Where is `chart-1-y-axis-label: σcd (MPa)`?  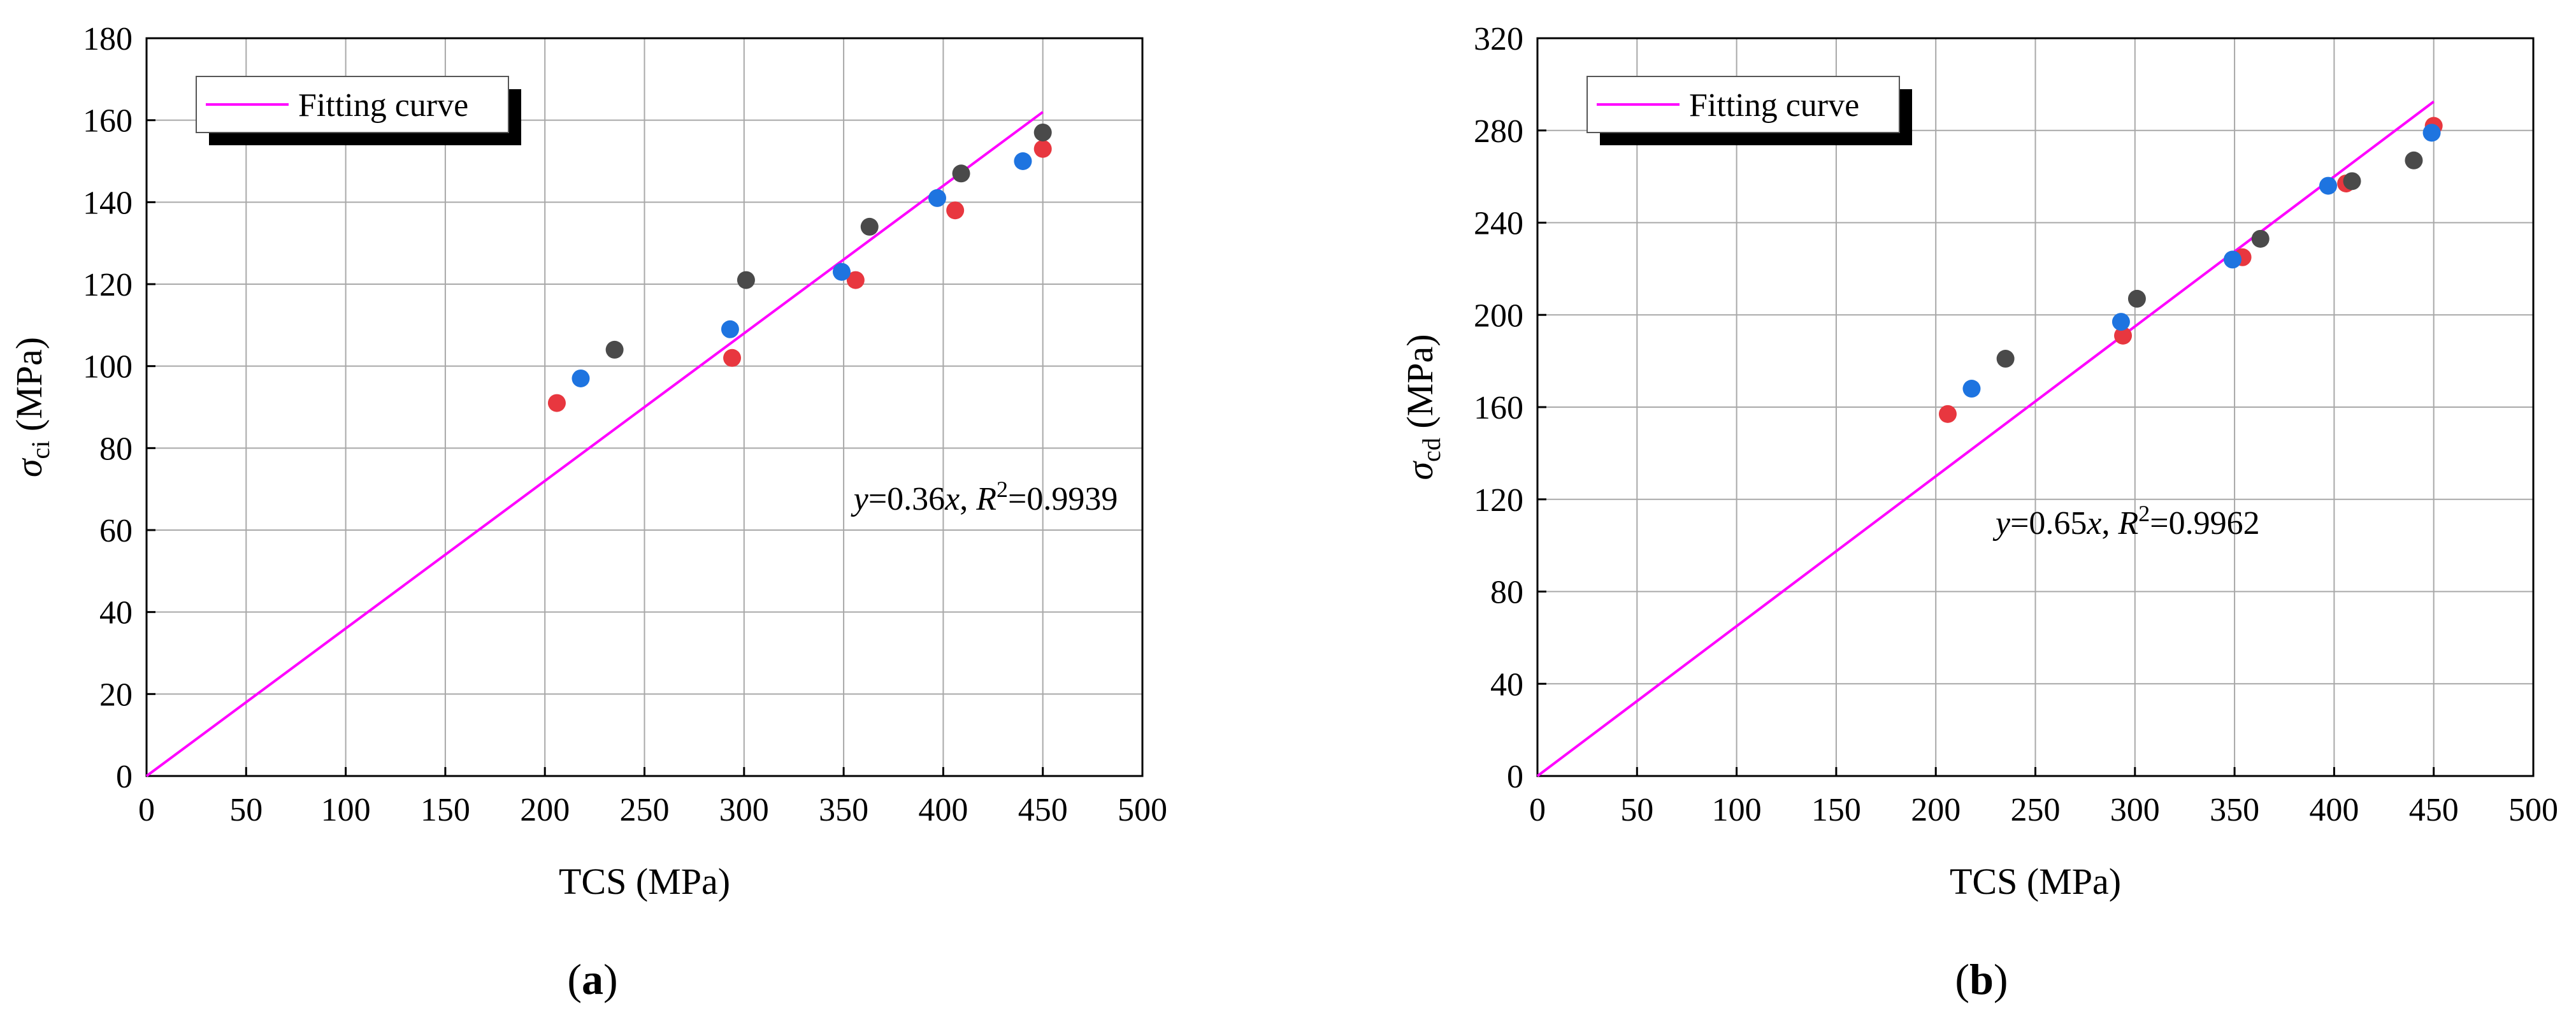 chart-1-y-axis-label: σcd (MPa) is located at coordinates (1422, 407).